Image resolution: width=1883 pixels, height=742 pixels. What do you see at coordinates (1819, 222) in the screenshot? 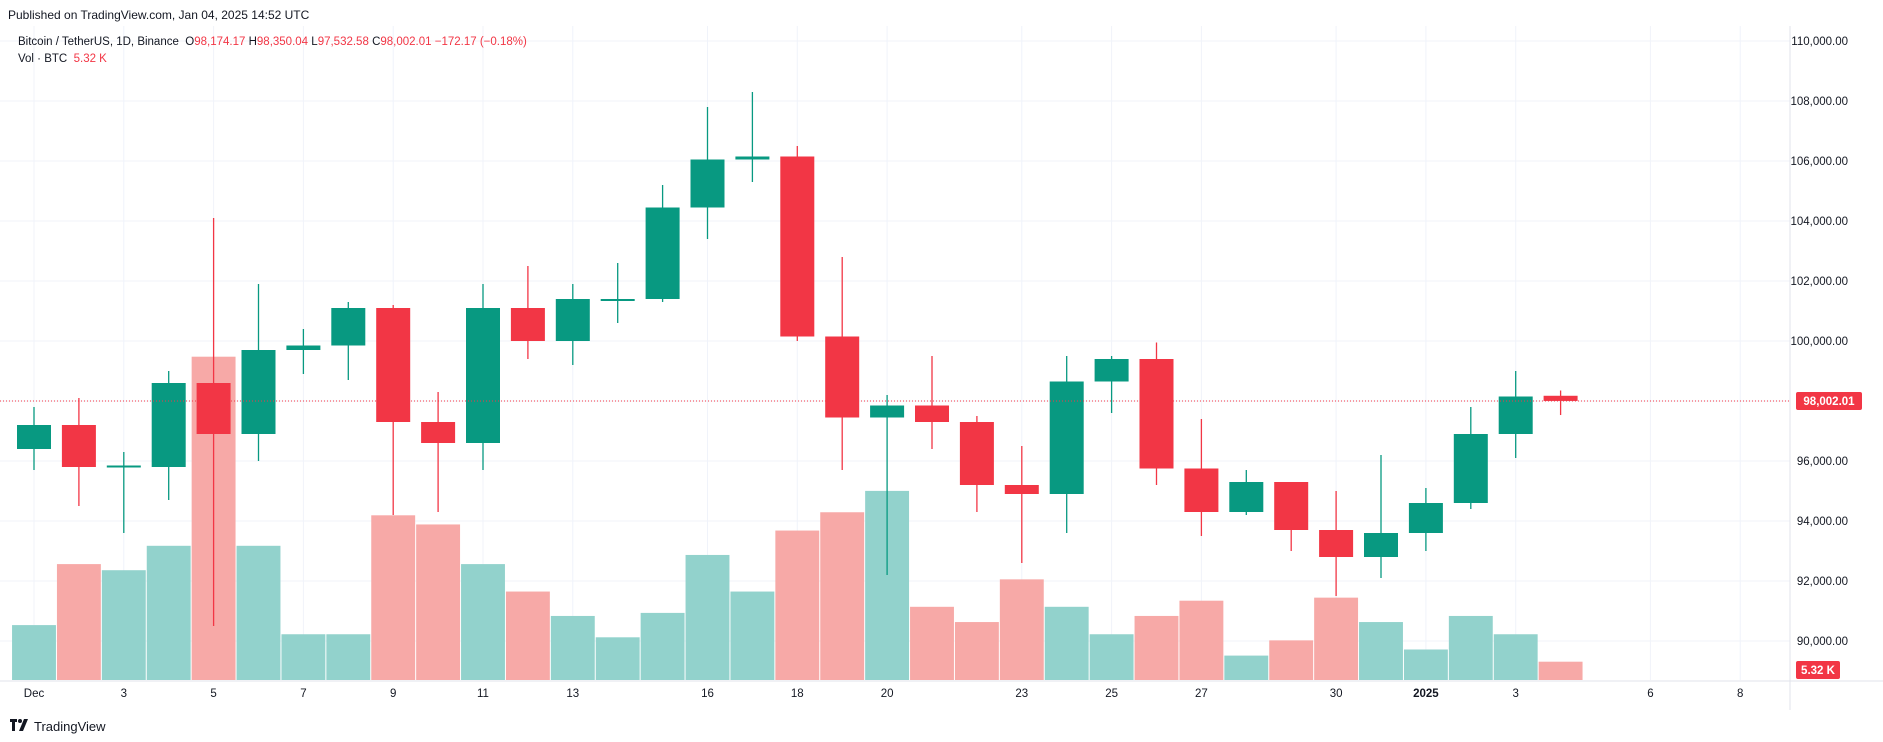
I see `price-tick-label: 104,000.00` at bounding box center [1819, 222].